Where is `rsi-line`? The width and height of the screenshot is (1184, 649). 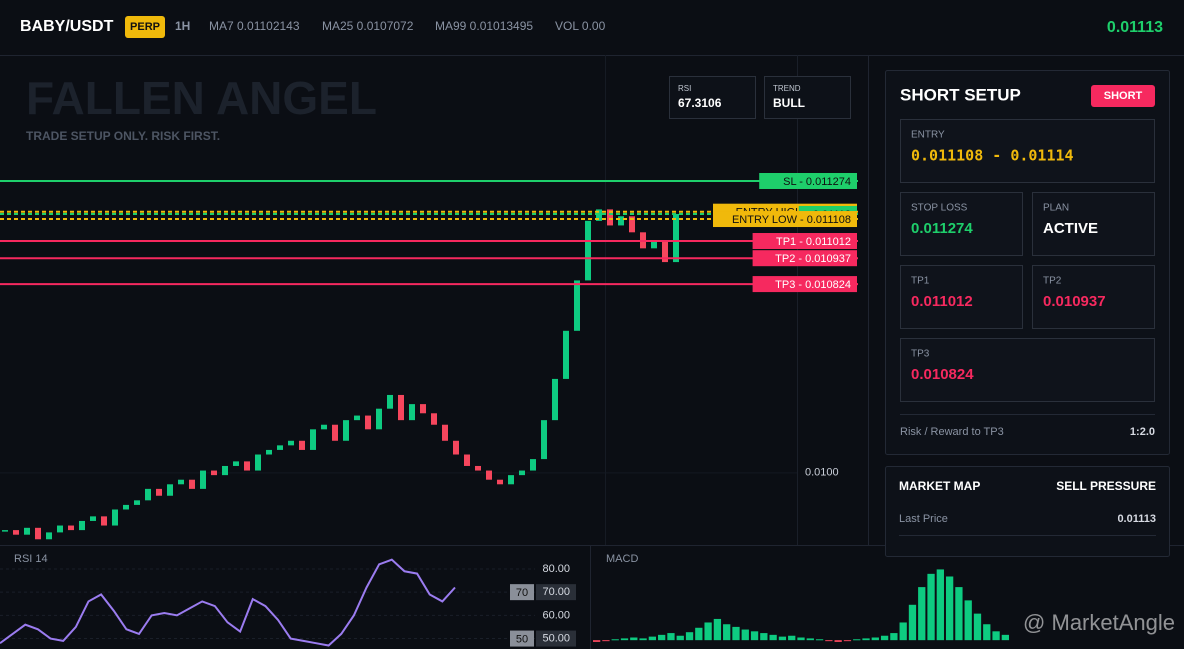 rsi-line is located at coordinates (228, 602).